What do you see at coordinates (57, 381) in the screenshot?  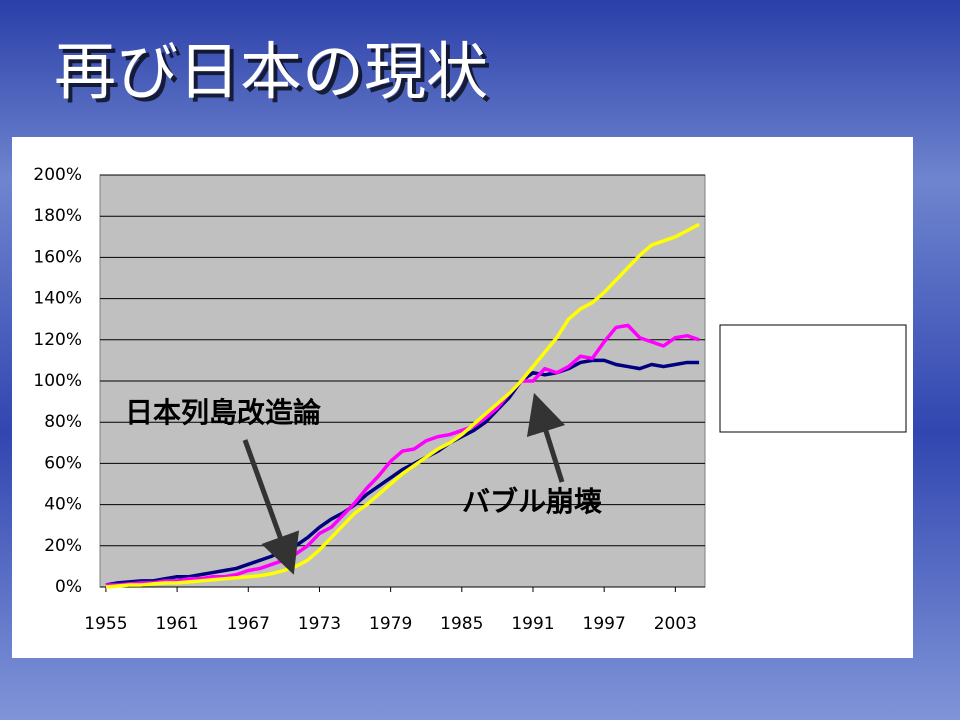 I see `y-tick-label: 100%` at bounding box center [57, 381].